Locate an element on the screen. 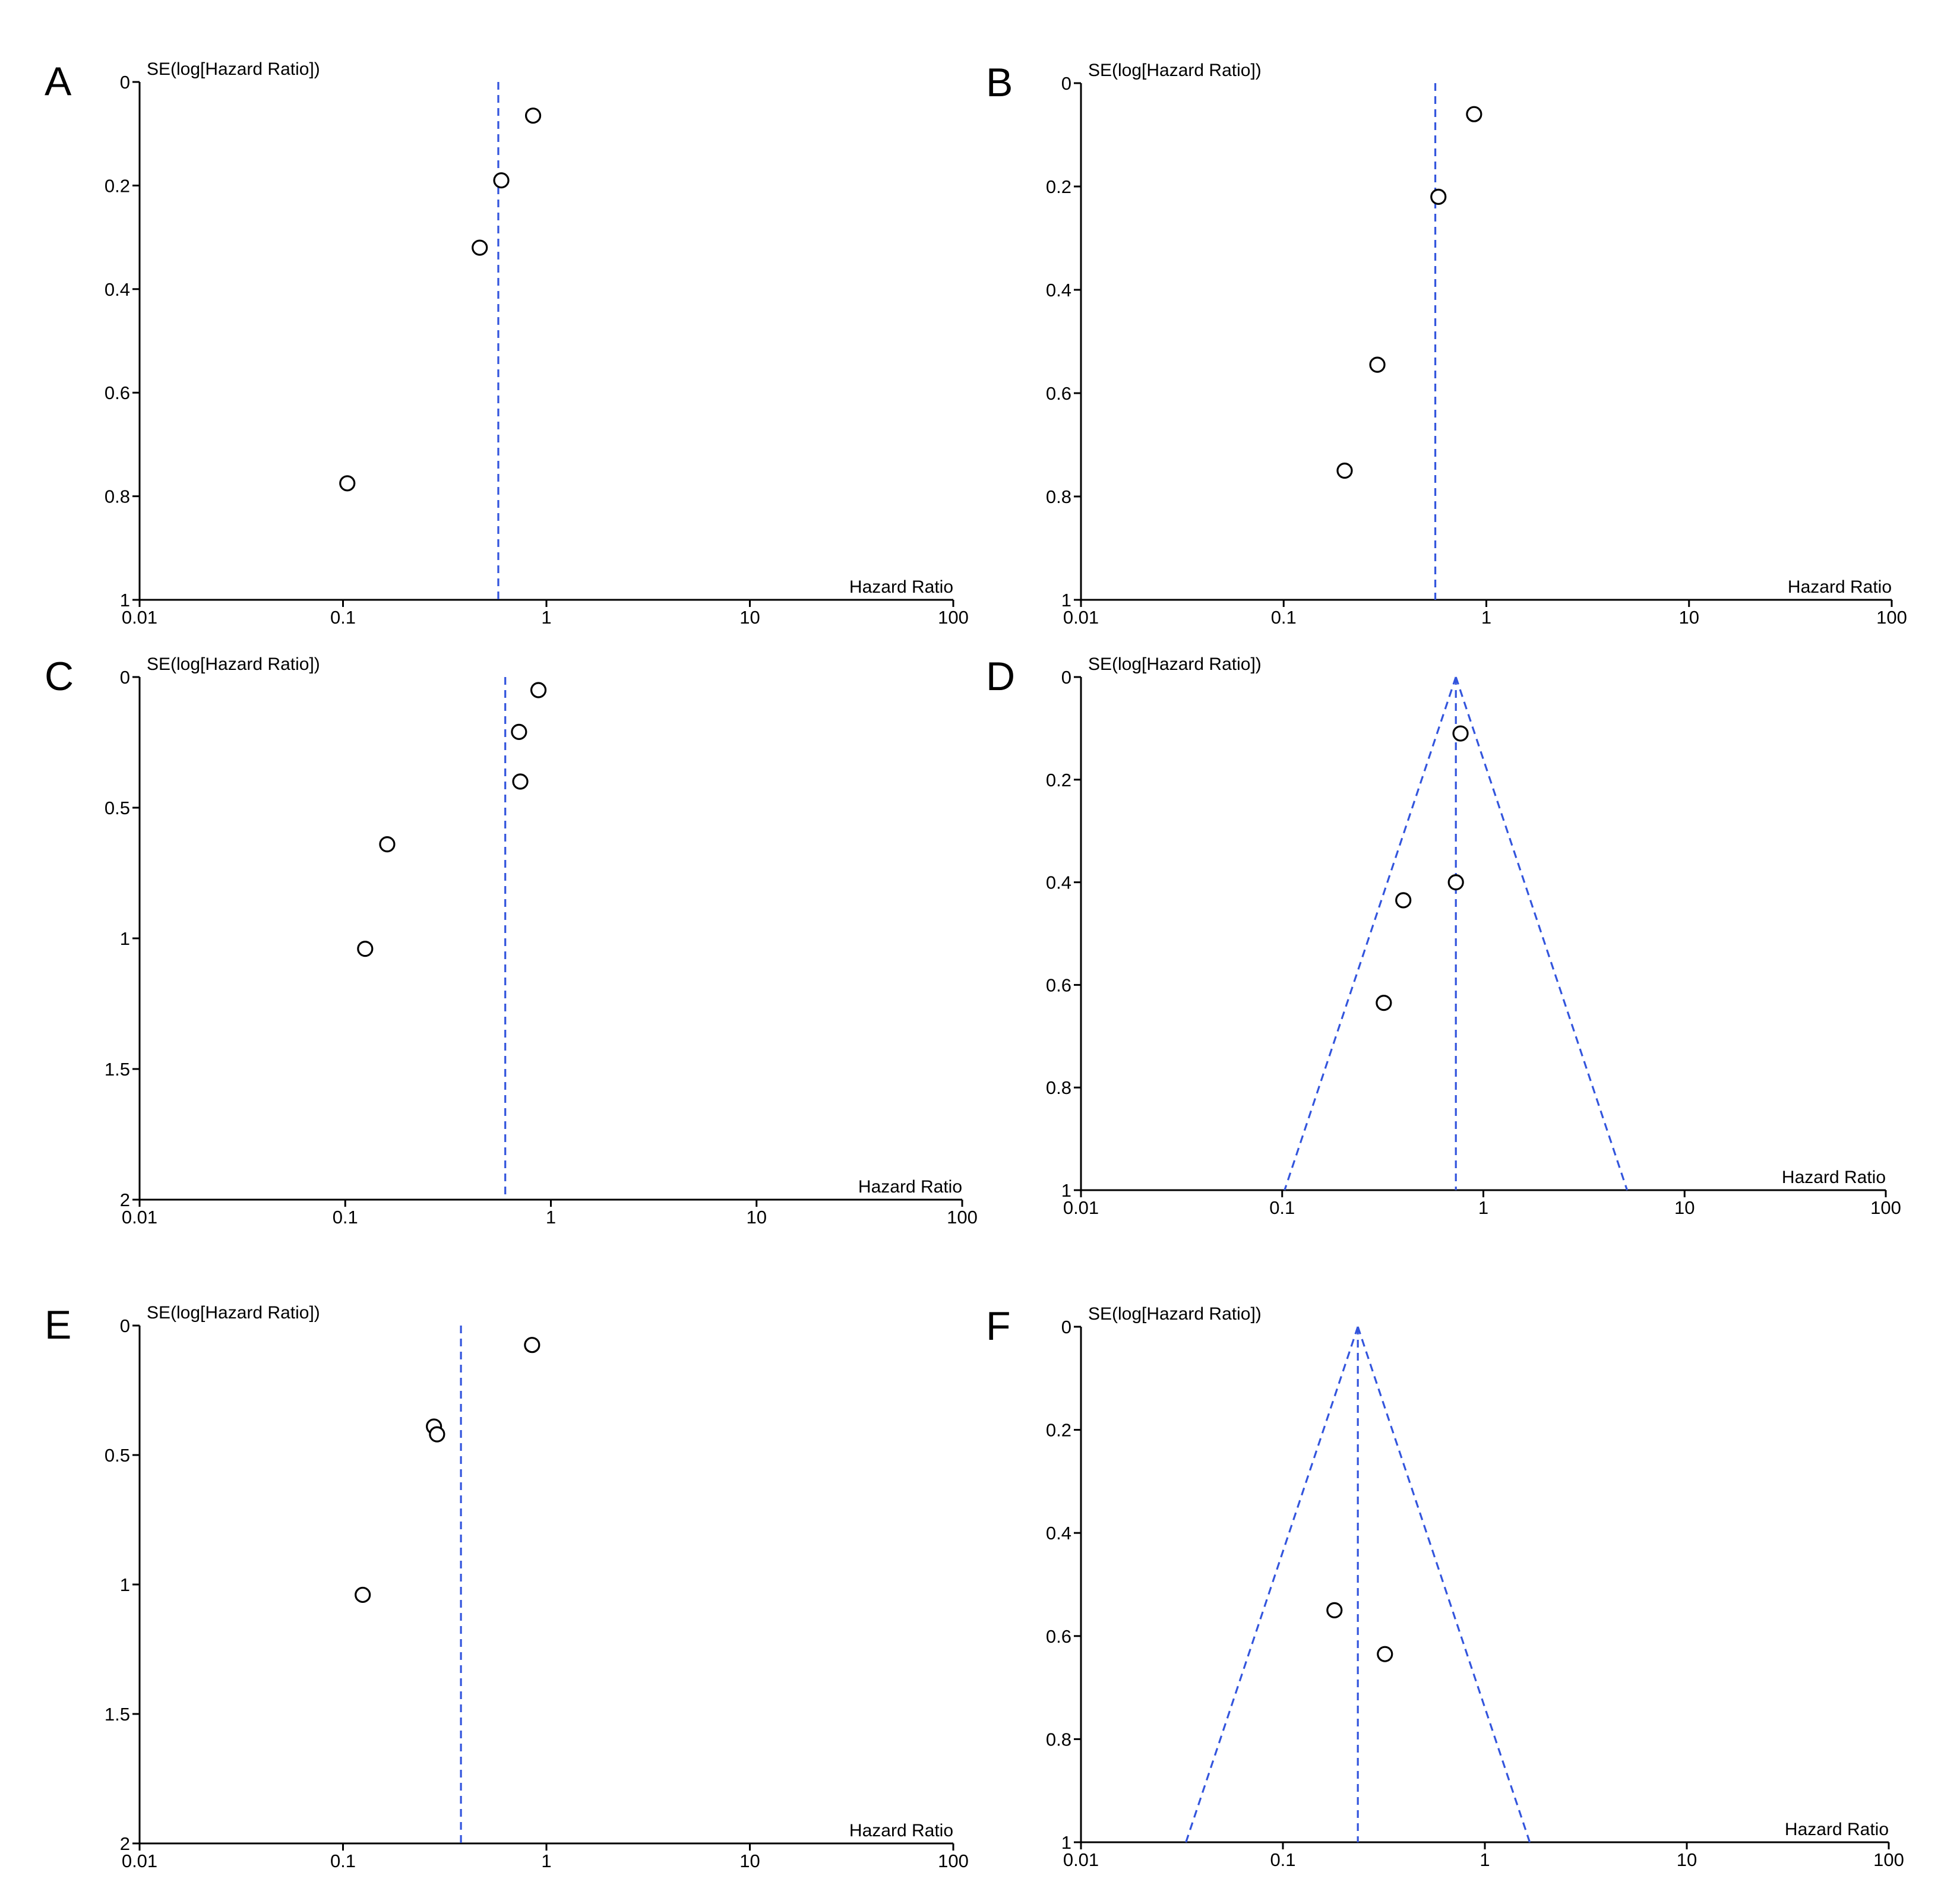 The width and height of the screenshot is (1941, 1904). panel-letter: E is located at coordinates (58, 1325).